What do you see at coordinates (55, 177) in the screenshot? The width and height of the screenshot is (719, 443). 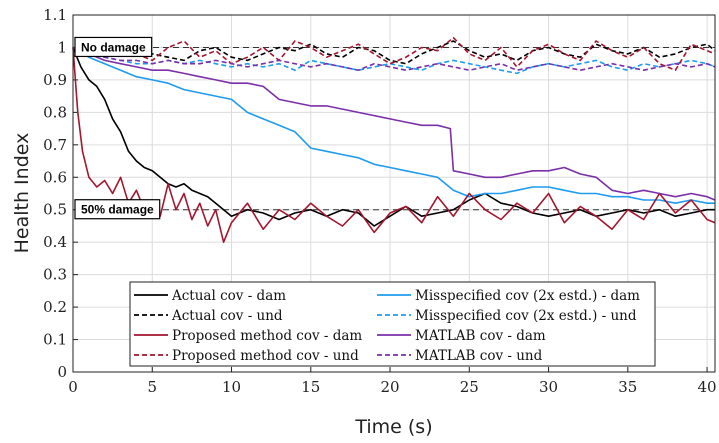 I see `y-tick-label: 0.6` at bounding box center [55, 177].